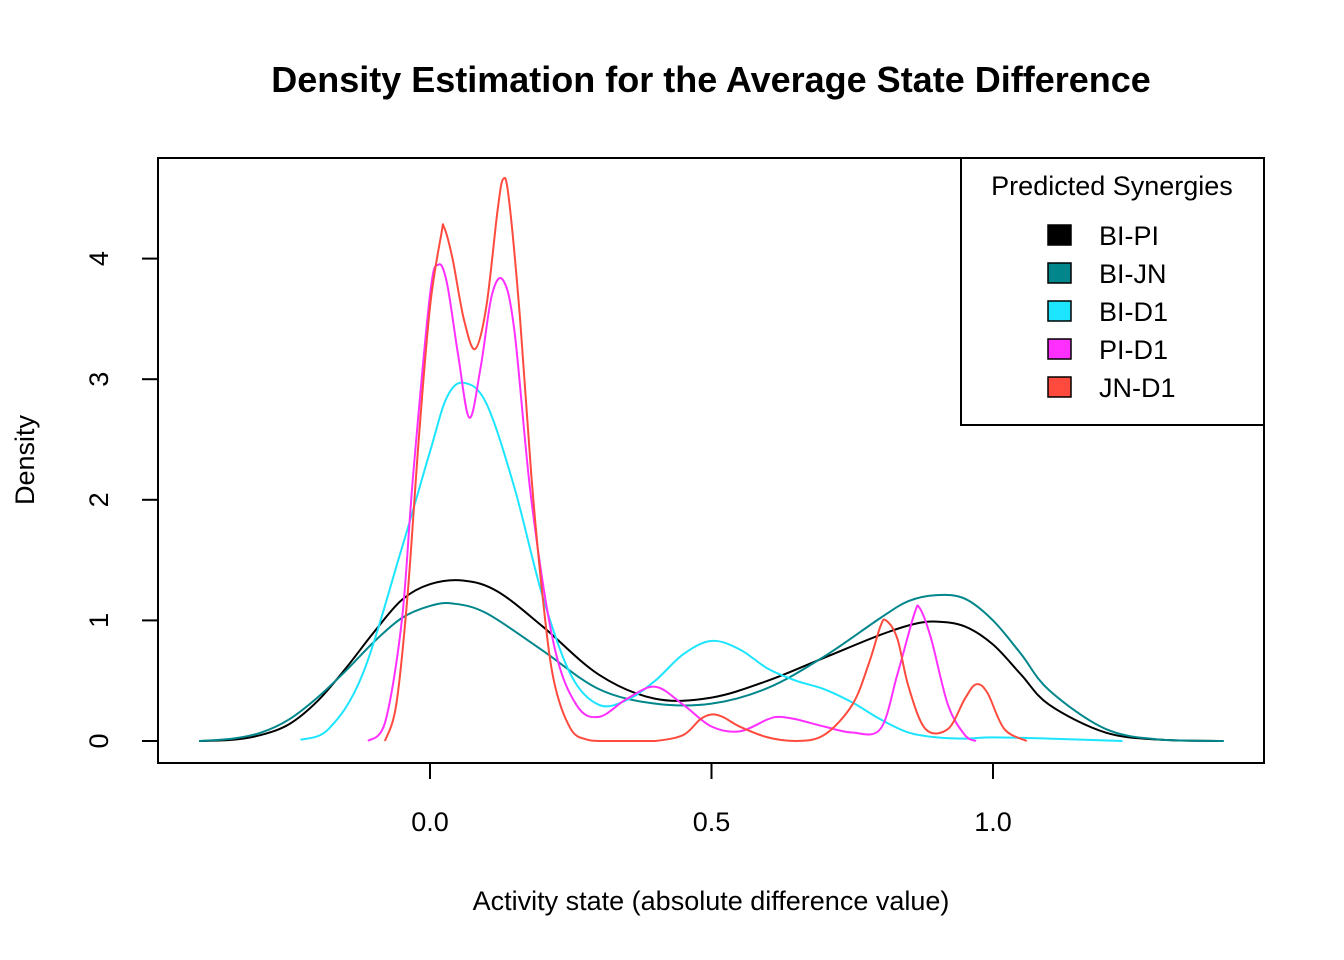 This screenshot has width=1344, height=960. I want to click on legend-label-bi-d1: BI-D1, so click(1133, 312).